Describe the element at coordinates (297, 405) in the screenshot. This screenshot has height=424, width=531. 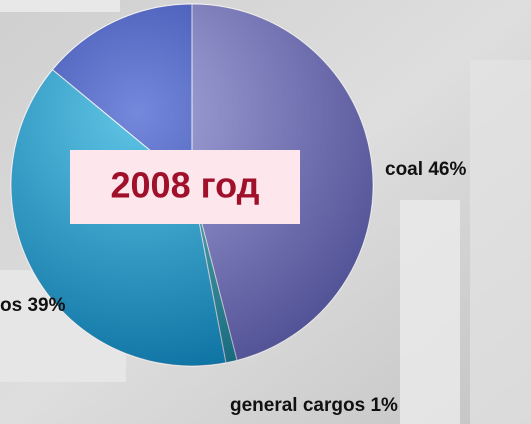
I see `slice-category: general cargos` at that location.